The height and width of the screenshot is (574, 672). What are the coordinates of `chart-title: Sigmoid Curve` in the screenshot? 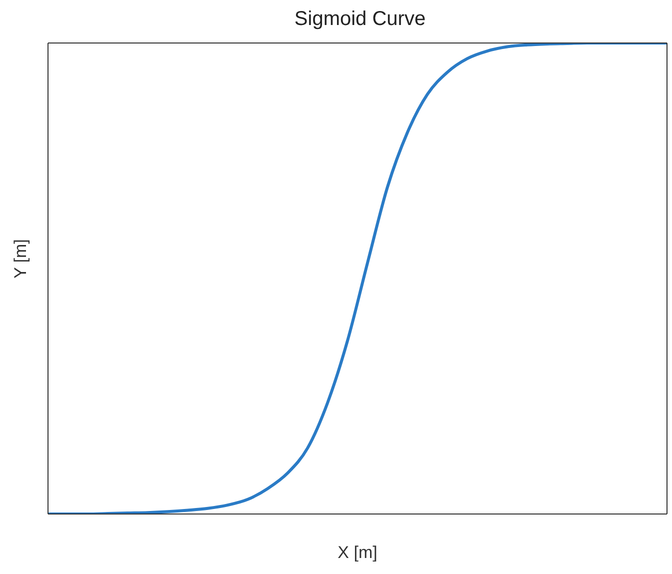 It's located at (360, 20).